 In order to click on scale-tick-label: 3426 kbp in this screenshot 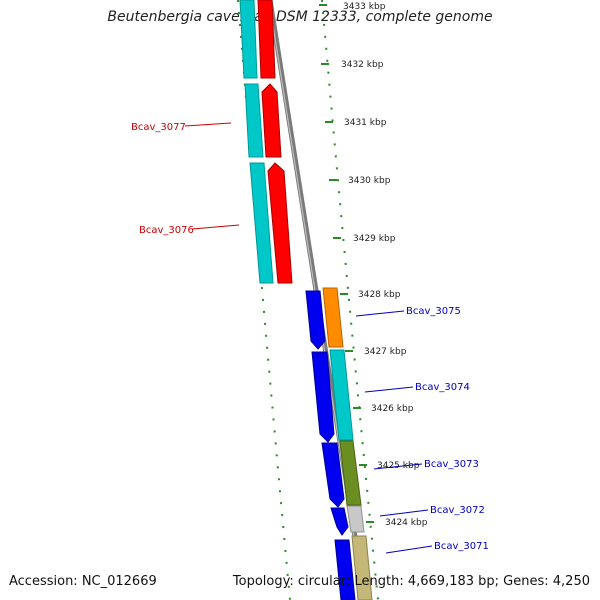, I will do `click(392, 409)`.